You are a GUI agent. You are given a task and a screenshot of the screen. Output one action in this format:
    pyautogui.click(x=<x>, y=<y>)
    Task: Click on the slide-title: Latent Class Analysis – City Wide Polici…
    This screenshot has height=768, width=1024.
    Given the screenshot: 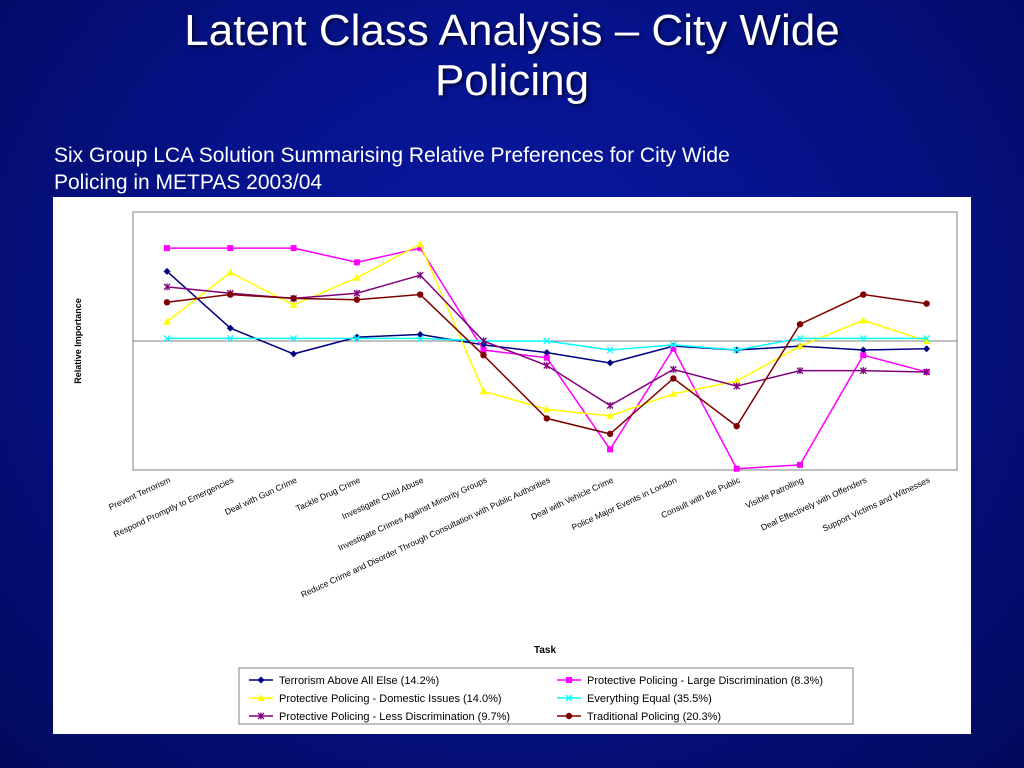 What is the action you would take?
    pyautogui.click(x=512, y=56)
    